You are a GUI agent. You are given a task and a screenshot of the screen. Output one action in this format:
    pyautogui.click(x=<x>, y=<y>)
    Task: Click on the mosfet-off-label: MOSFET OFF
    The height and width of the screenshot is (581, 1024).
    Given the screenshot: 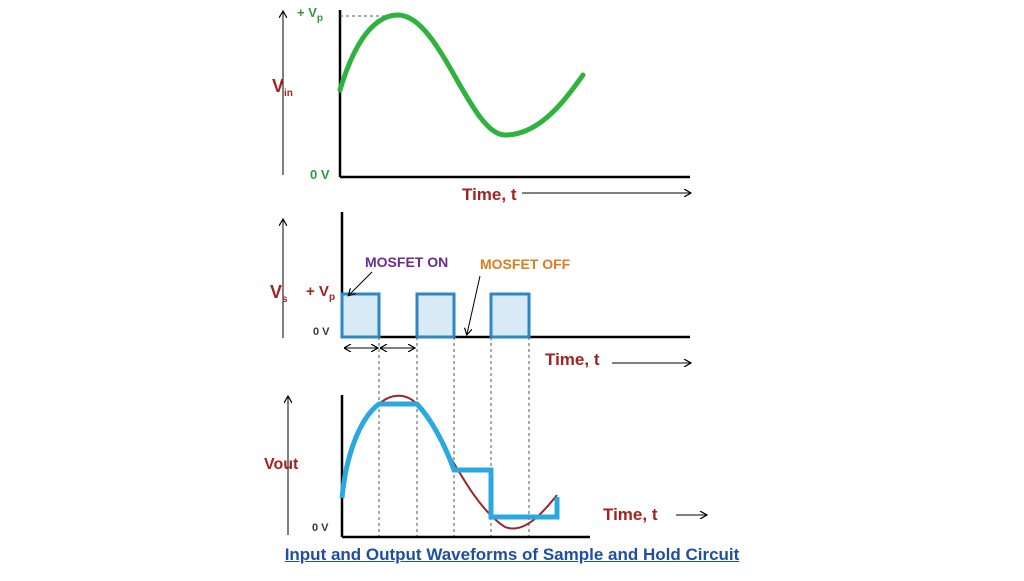 What is the action you would take?
    pyautogui.click(x=525, y=264)
    